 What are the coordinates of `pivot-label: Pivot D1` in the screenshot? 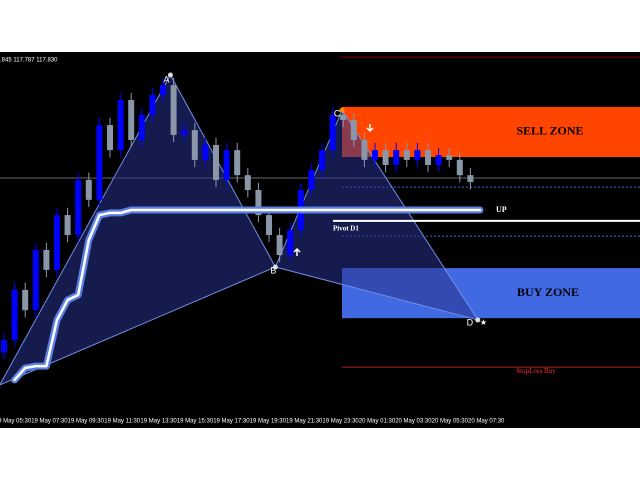 It's located at (346, 229).